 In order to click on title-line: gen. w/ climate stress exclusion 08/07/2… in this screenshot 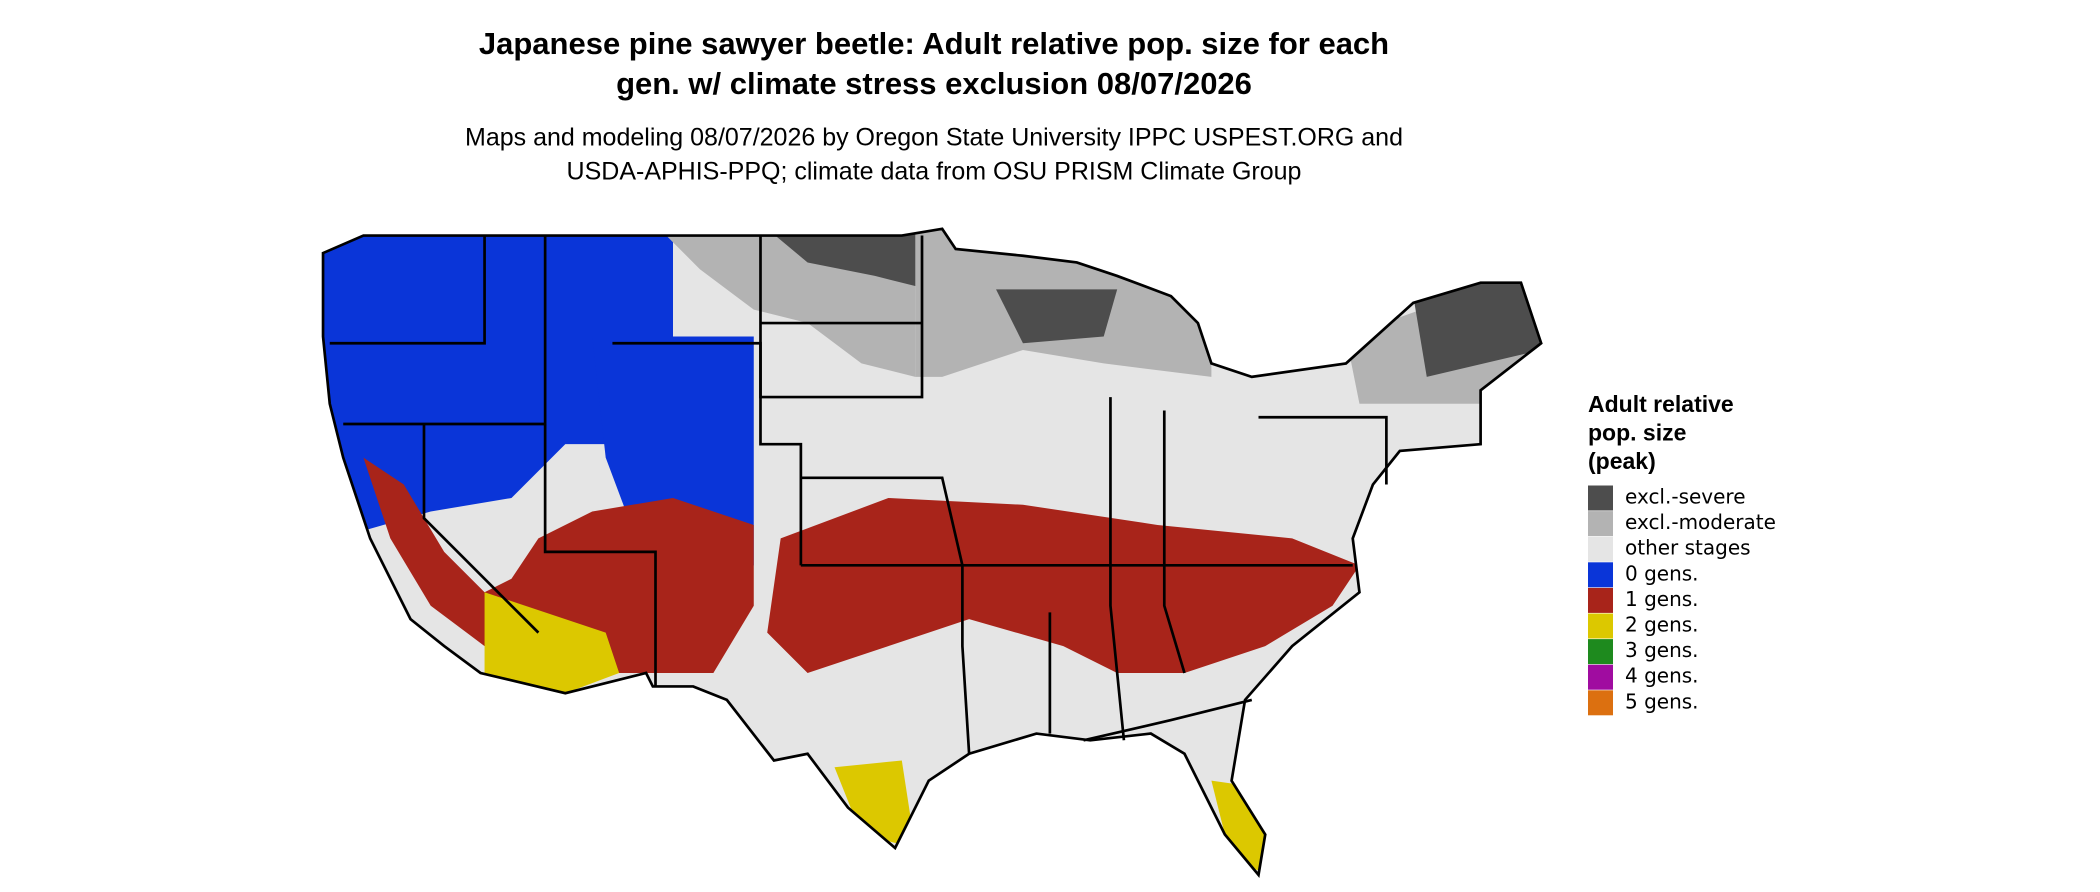, I will do `click(934, 83)`.